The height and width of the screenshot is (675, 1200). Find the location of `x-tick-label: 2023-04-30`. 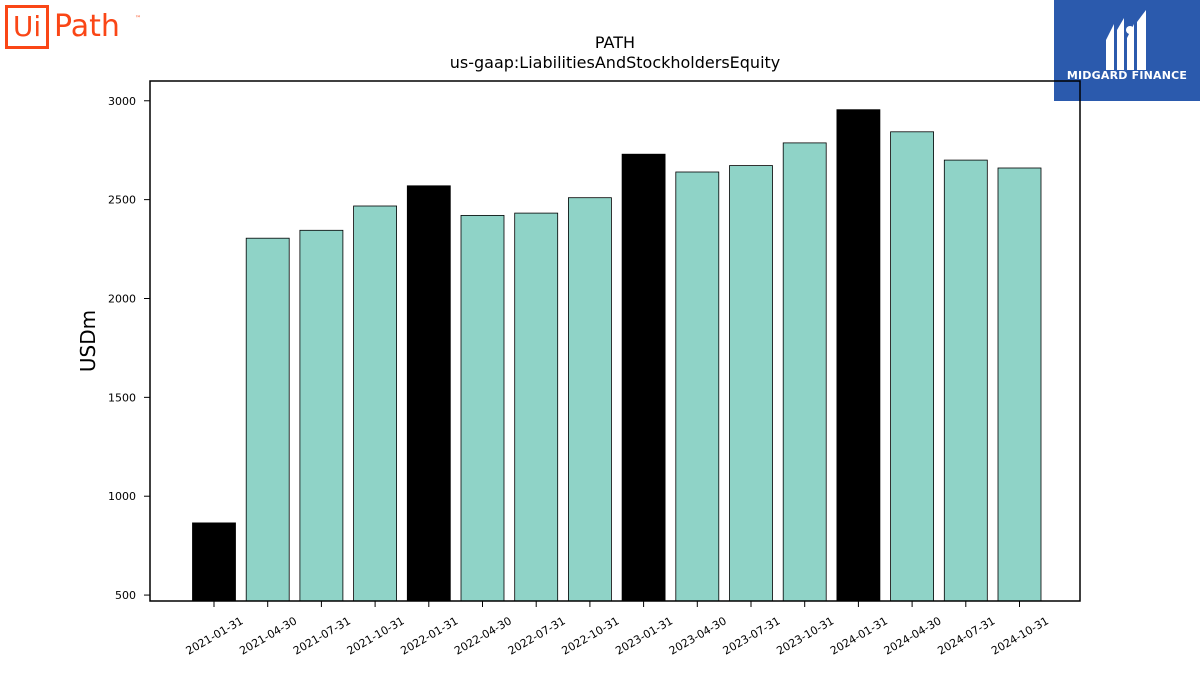

x-tick-label: 2023-04-30 is located at coordinates (698, 635).